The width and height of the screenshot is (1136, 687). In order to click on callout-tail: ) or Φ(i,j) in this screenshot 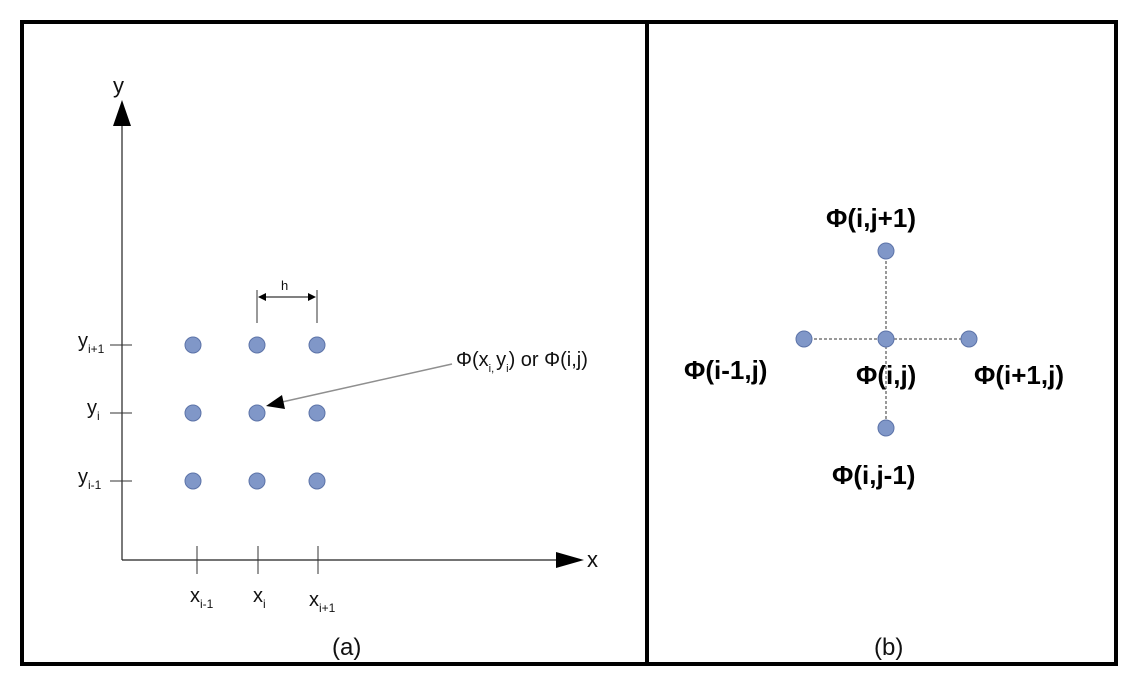, I will do `click(548, 360)`.